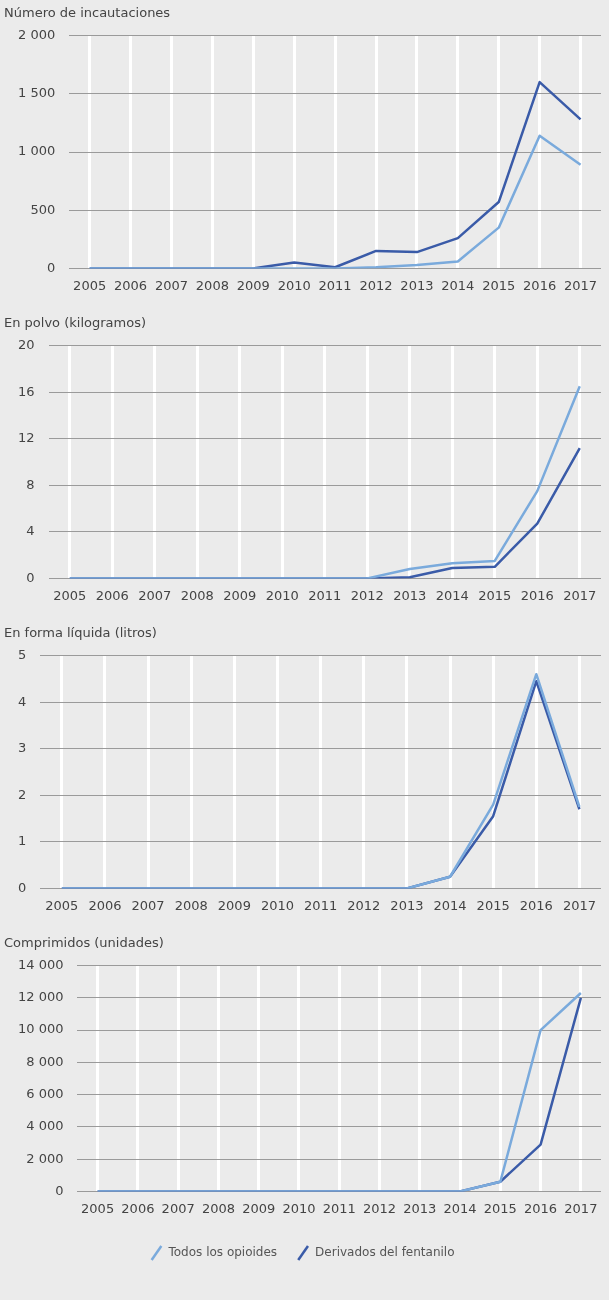 The image size is (609, 1300). I want to click on y-tick-label: 12, so click(26, 438).